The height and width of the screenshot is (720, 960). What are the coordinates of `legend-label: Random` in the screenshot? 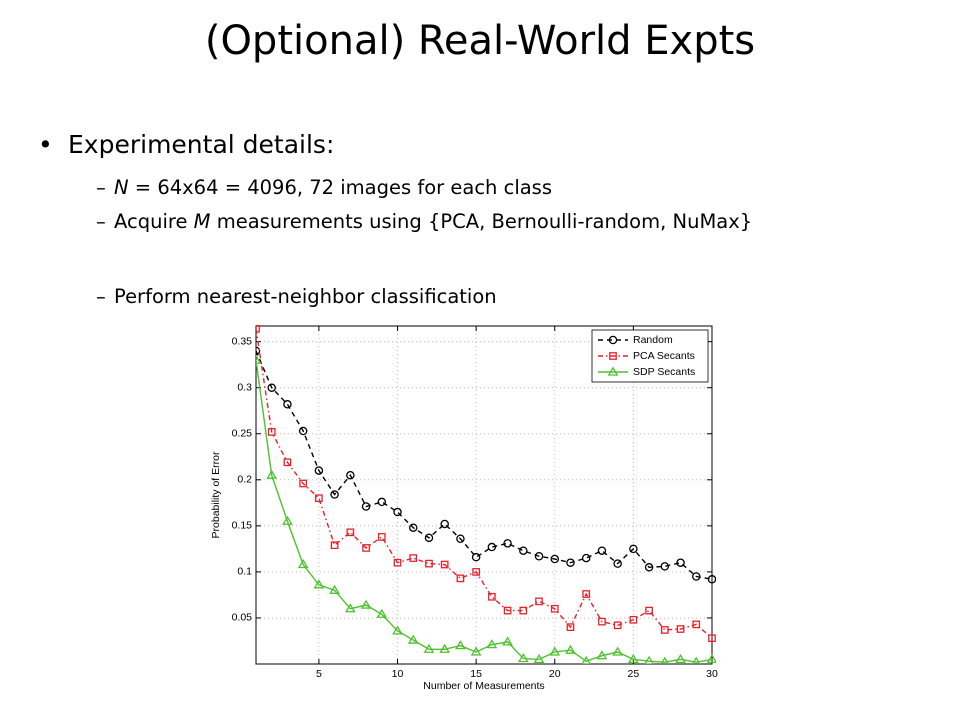 It's located at (653, 340).